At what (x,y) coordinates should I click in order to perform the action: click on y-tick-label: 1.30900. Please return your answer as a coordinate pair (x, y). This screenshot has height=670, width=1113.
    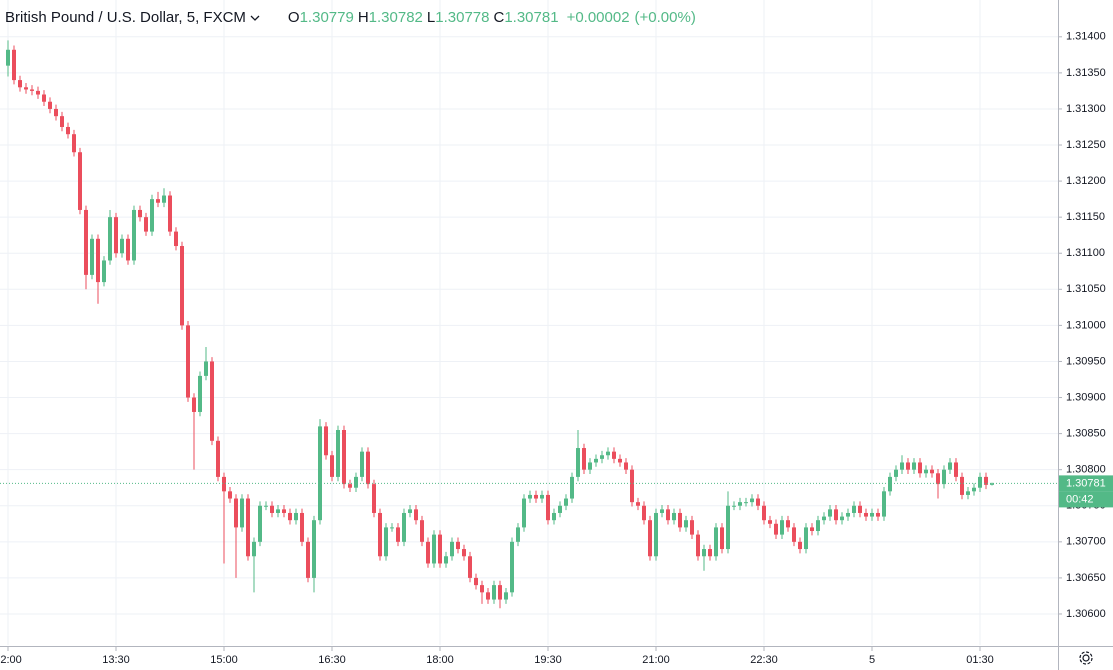
    Looking at the image, I should click on (1086, 397).